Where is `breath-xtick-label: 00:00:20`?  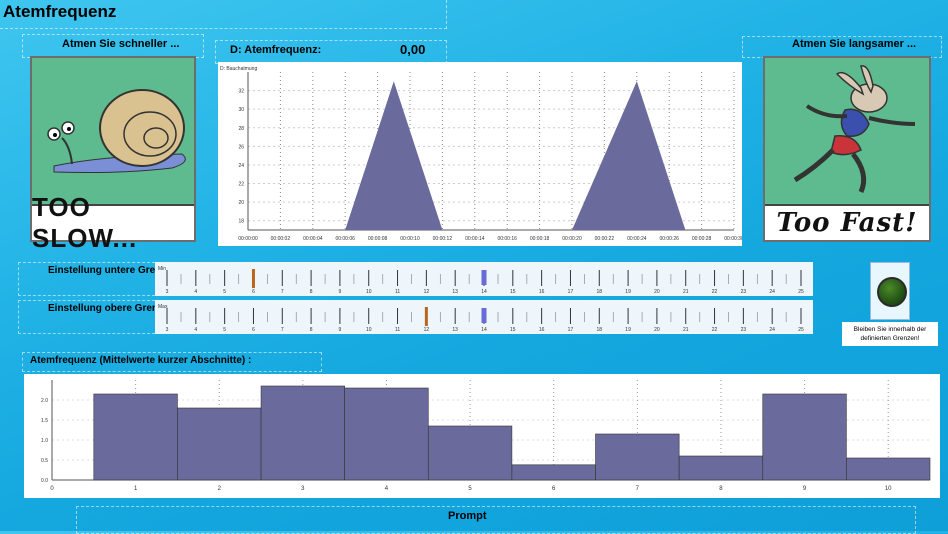 breath-xtick-label: 00:00:20 is located at coordinates (572, 239).